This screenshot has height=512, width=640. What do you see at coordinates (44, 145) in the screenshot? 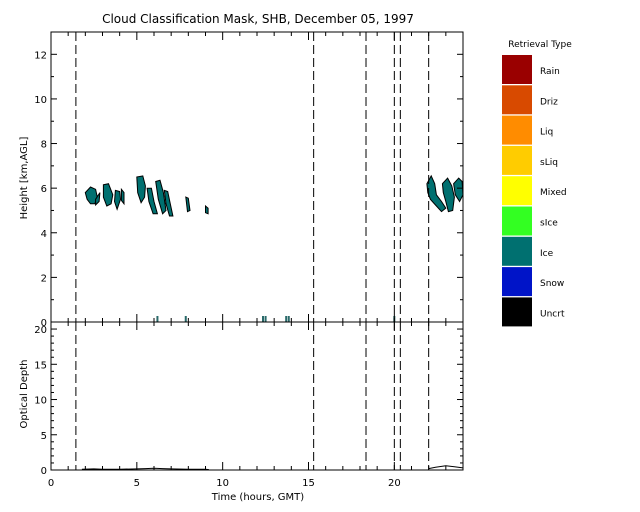
I see `y-tick-label: 8` at bounding box center [44, 145].